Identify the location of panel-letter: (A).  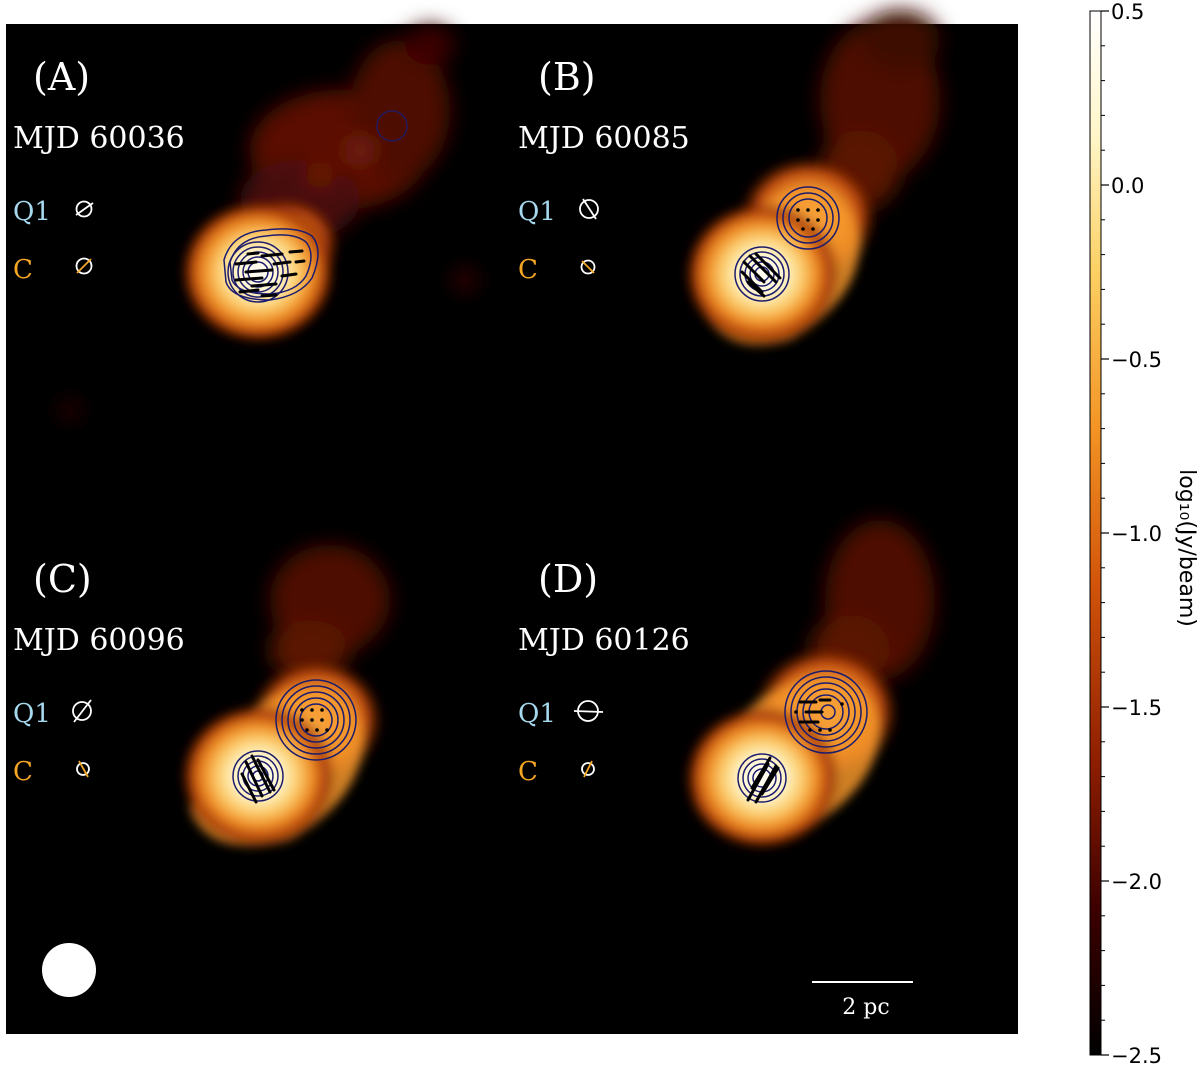
(61, 77).